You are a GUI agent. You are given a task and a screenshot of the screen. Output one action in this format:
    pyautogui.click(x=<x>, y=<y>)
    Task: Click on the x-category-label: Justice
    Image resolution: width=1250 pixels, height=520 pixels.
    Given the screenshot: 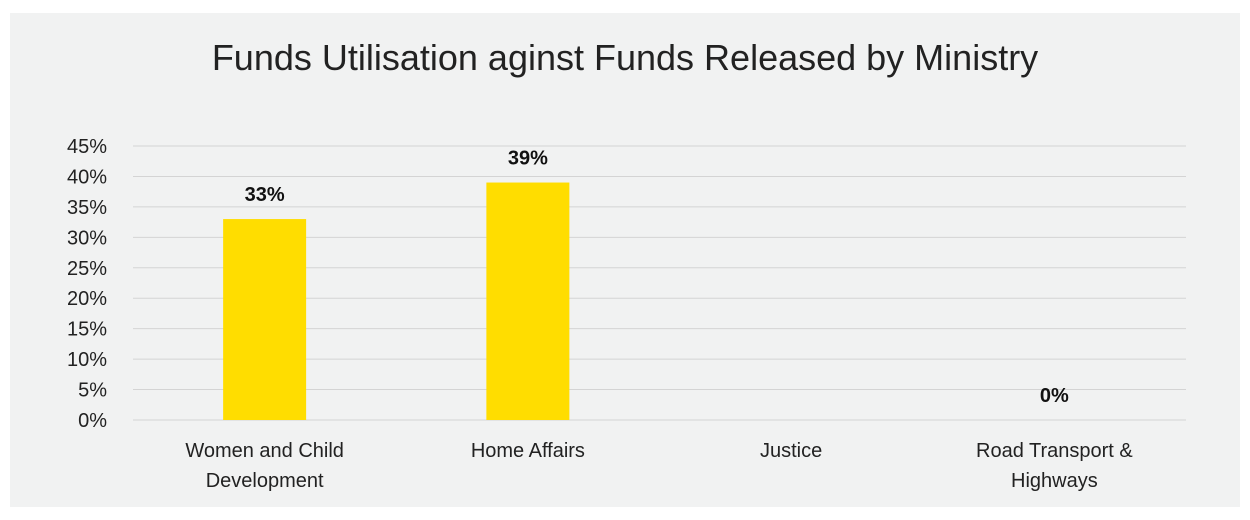 What is the action you would take?
    pyautogui.click(x=791, y=451)
    